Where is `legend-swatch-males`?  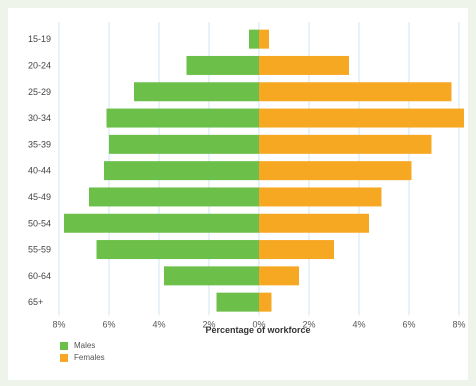
legend-swatch-males is located at coordinates (64, 345).